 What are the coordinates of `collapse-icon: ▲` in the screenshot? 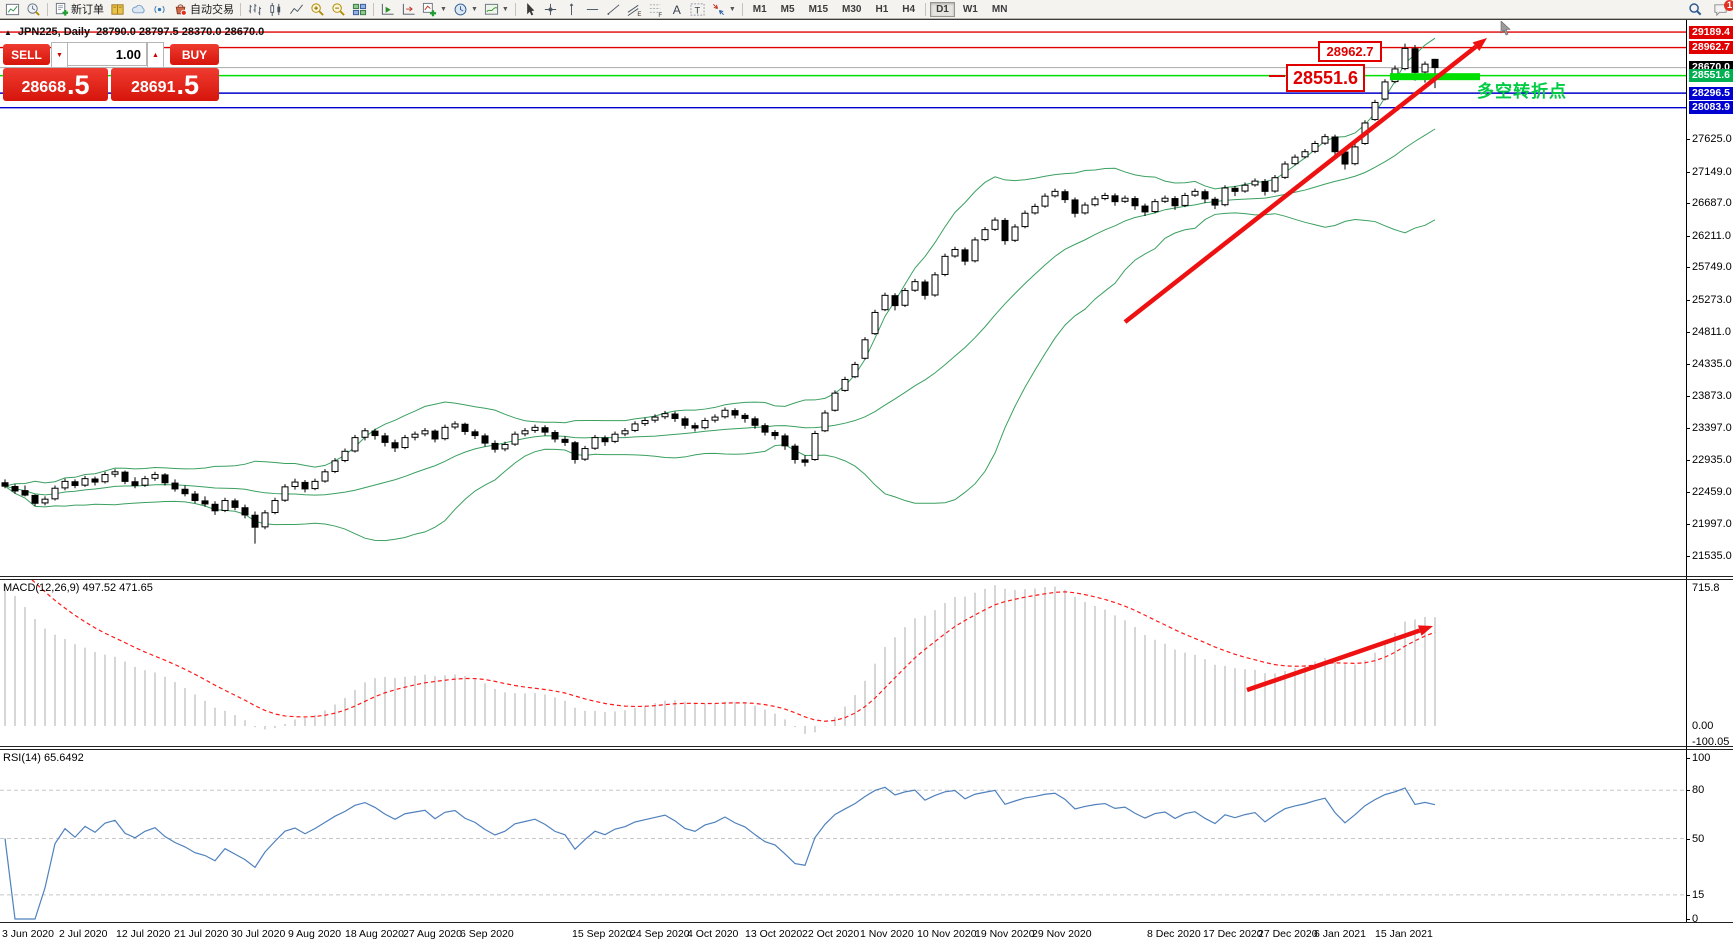 It's located at (8, 32).